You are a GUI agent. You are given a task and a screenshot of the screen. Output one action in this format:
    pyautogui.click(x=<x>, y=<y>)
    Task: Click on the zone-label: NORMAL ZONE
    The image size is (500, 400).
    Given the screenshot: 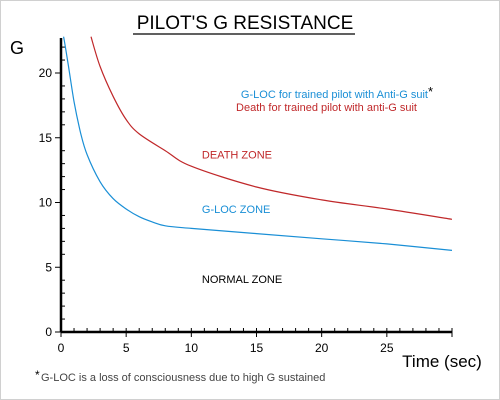 What is the action you would take?
    pyautogui.click(x=242, y=280)
    